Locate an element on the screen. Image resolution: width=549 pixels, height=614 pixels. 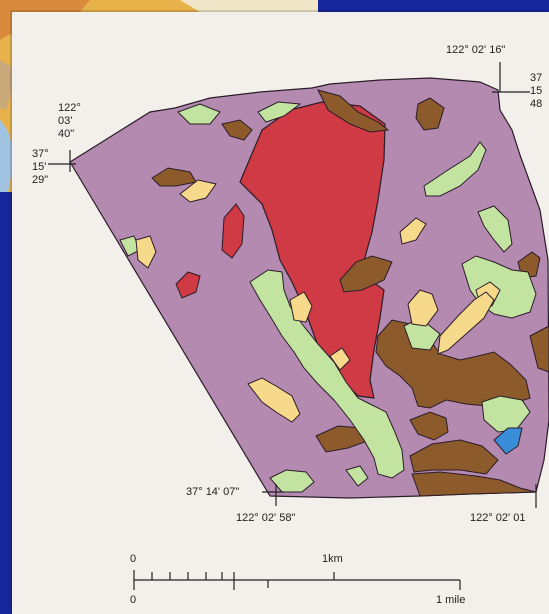
red-rock-unit is located at coordinates (312, 250).